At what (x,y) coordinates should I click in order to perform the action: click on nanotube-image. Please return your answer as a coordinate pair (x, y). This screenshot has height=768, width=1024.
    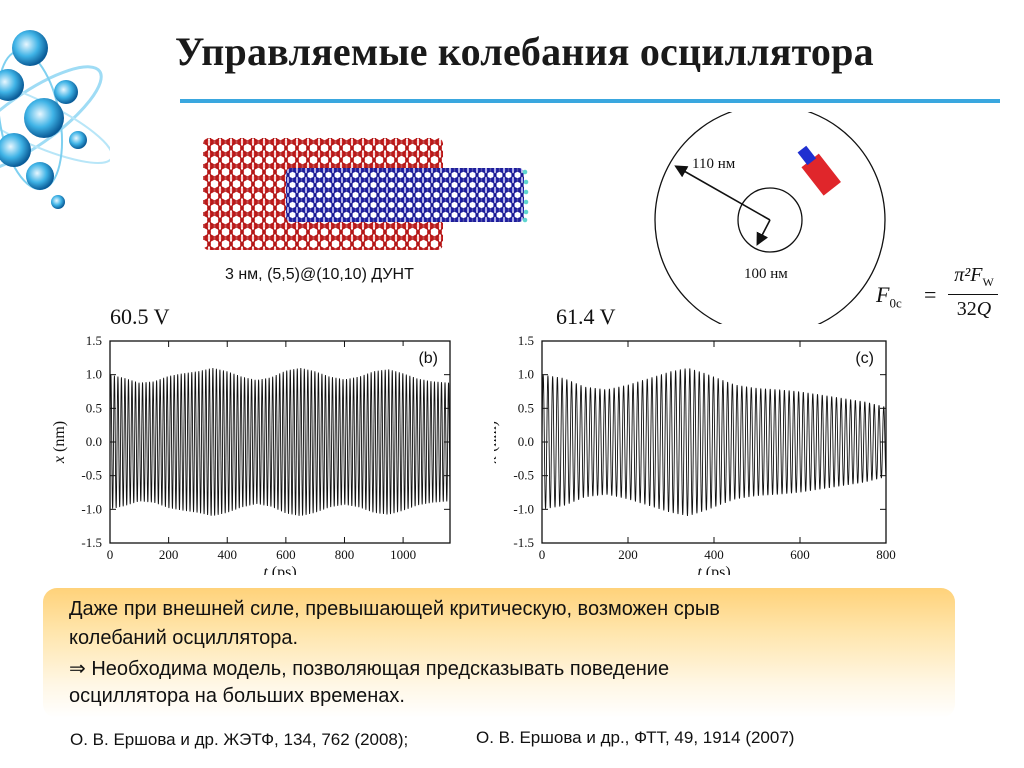
    Looking at the image, I should click on (366, 194).